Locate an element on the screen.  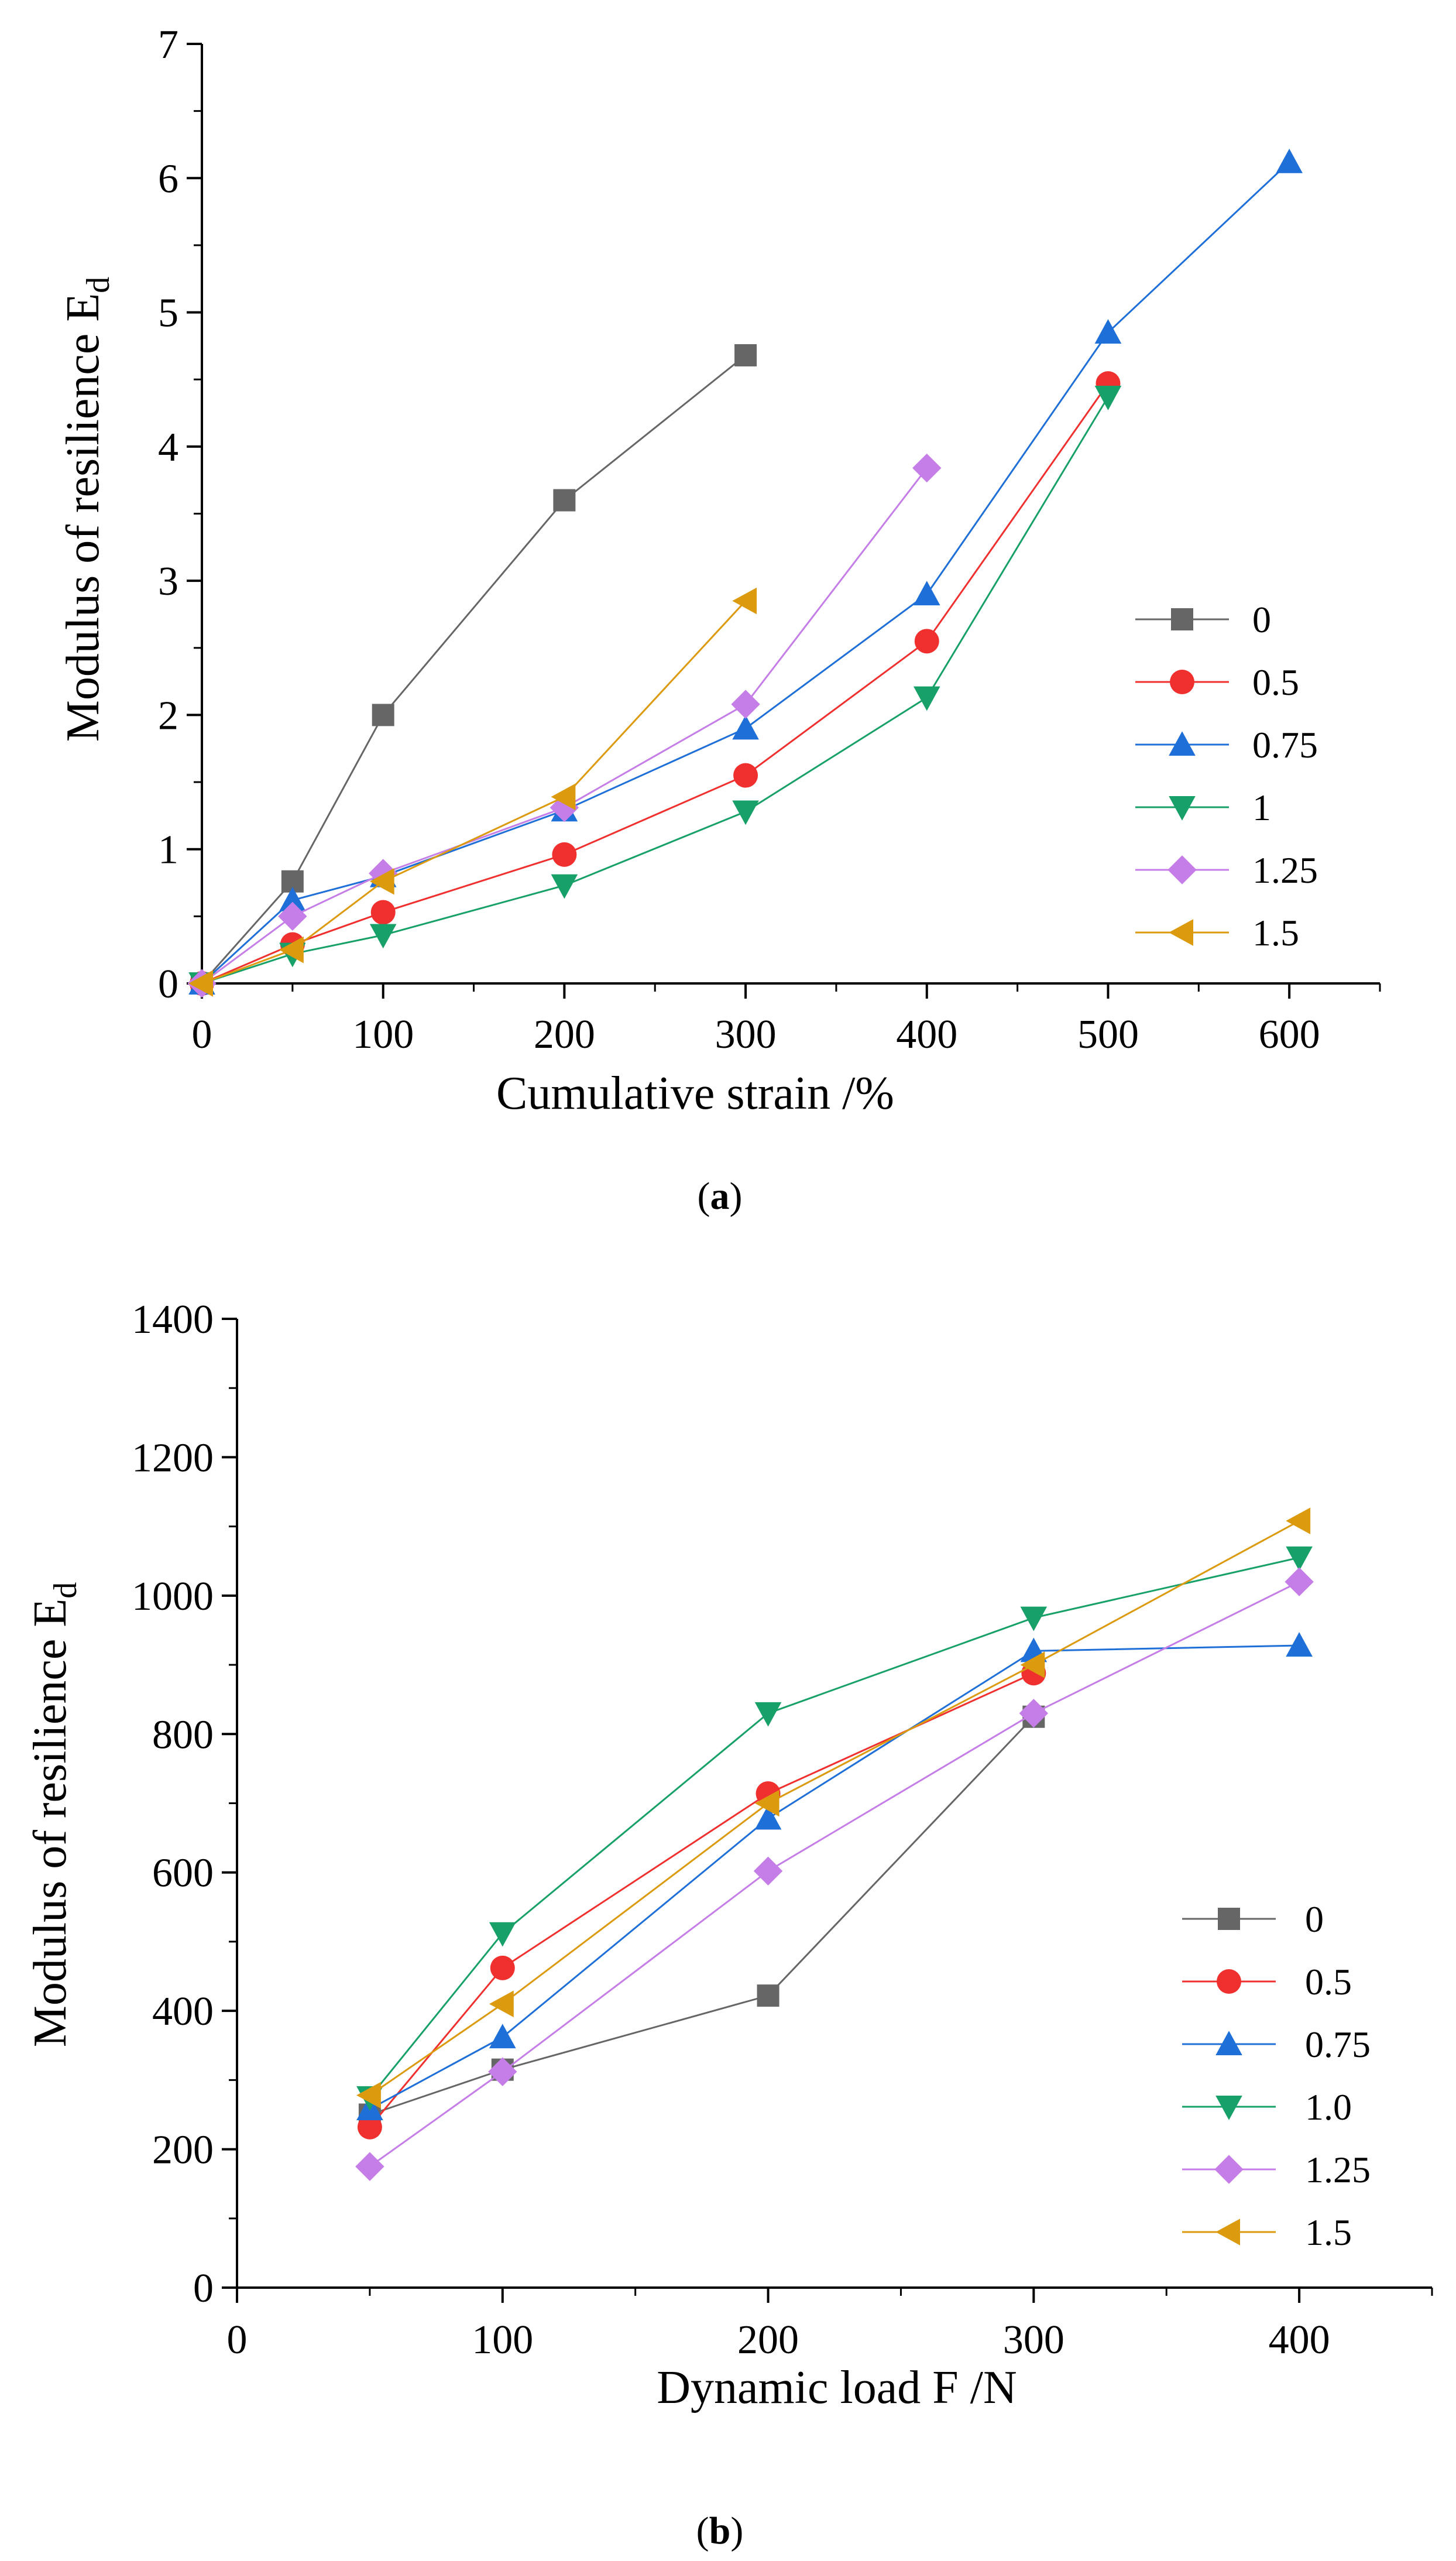
chart-b-y-tick-label: 1400 is located at coordinates (173, 1319).